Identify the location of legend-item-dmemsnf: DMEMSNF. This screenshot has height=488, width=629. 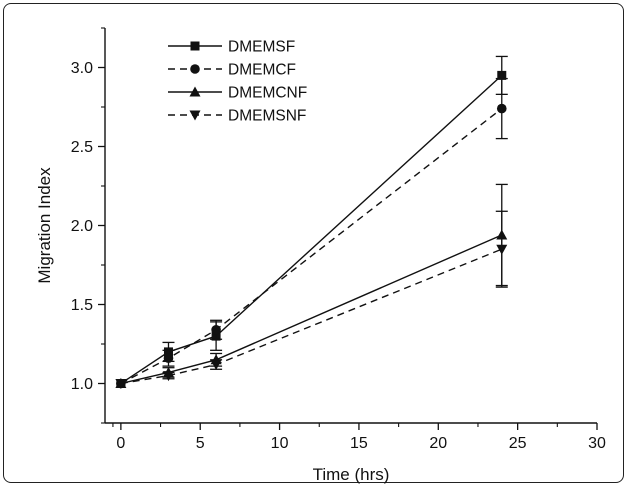
(237, 116).